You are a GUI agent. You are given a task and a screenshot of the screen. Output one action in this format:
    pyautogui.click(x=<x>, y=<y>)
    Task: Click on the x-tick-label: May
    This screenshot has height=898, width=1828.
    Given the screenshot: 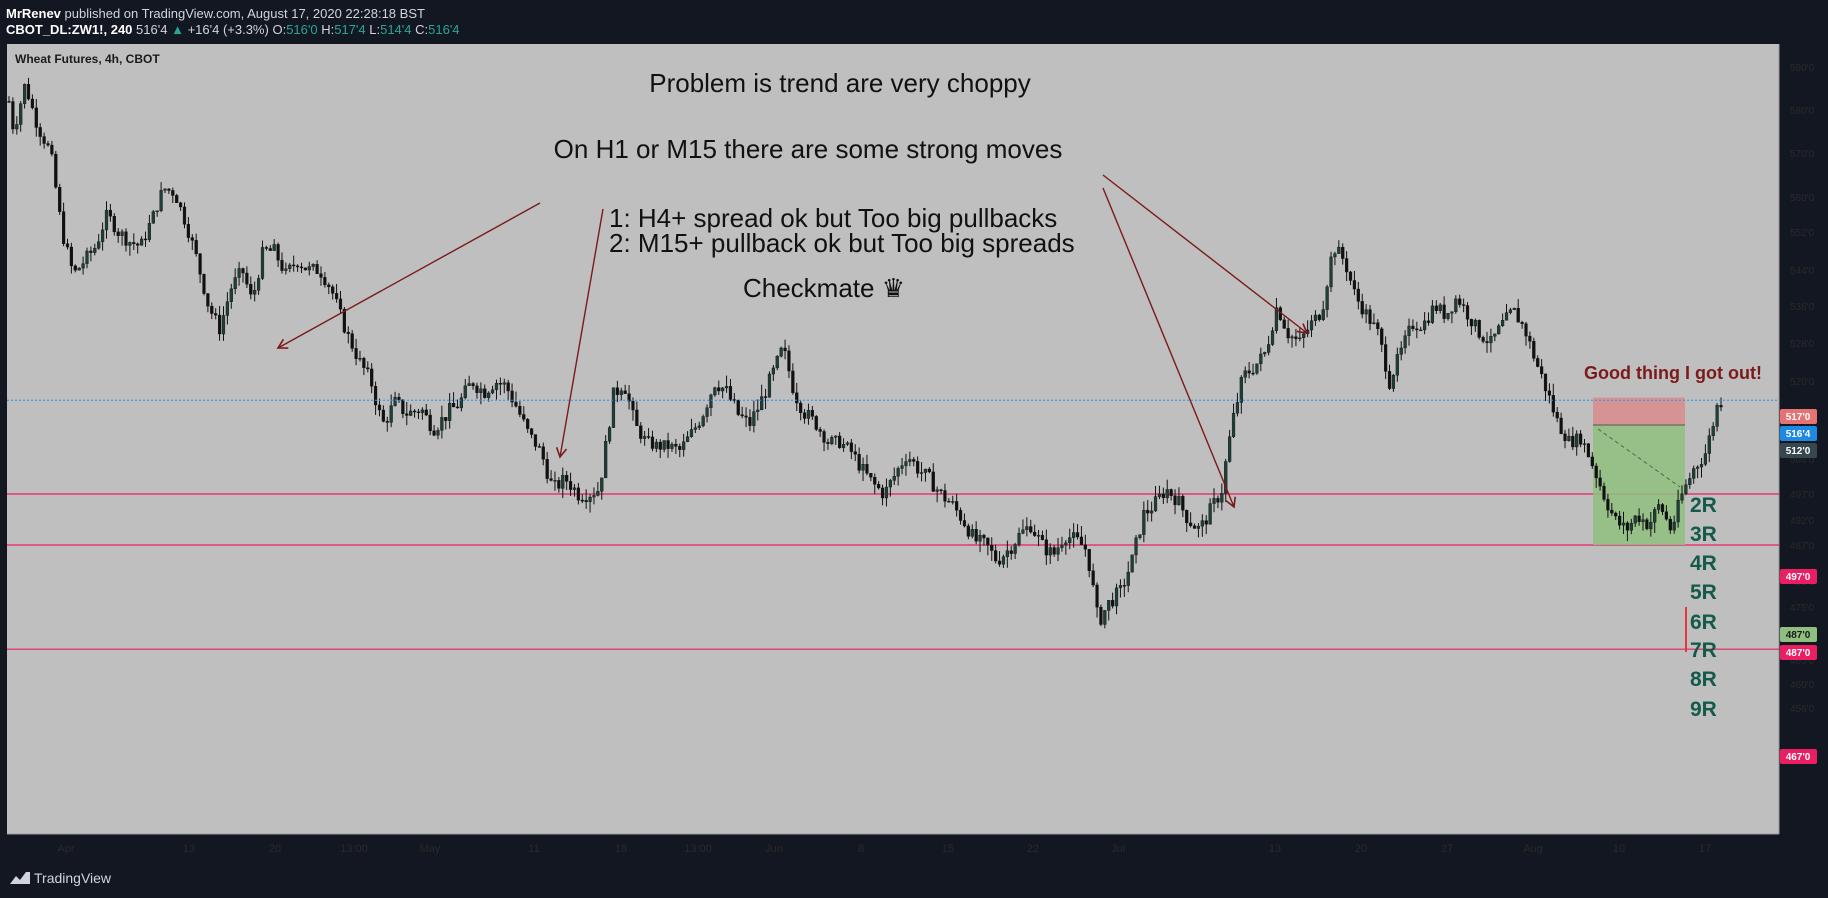 What is the action you would take?
    pyautogui.click(x=430, y=849)
    